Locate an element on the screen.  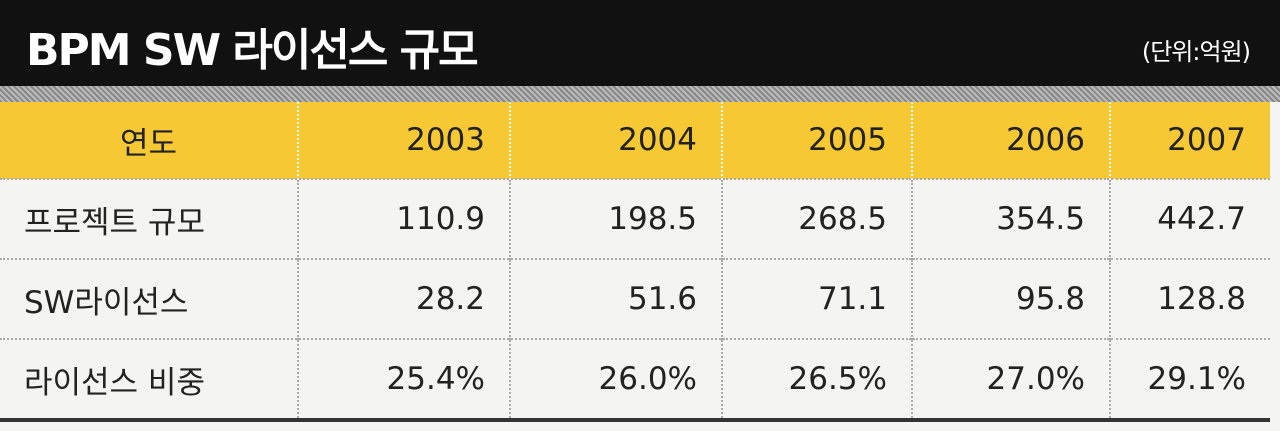
unit-note: (단위:억원) is located at coordinates (1196, 52).